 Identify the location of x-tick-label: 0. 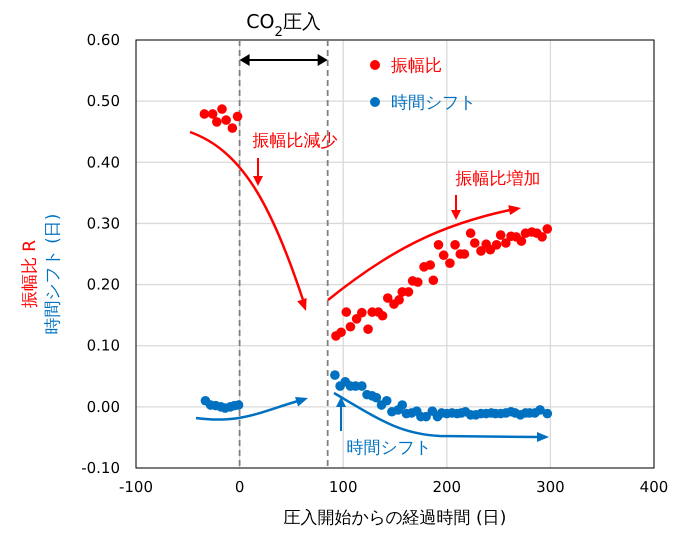
(239, 487).